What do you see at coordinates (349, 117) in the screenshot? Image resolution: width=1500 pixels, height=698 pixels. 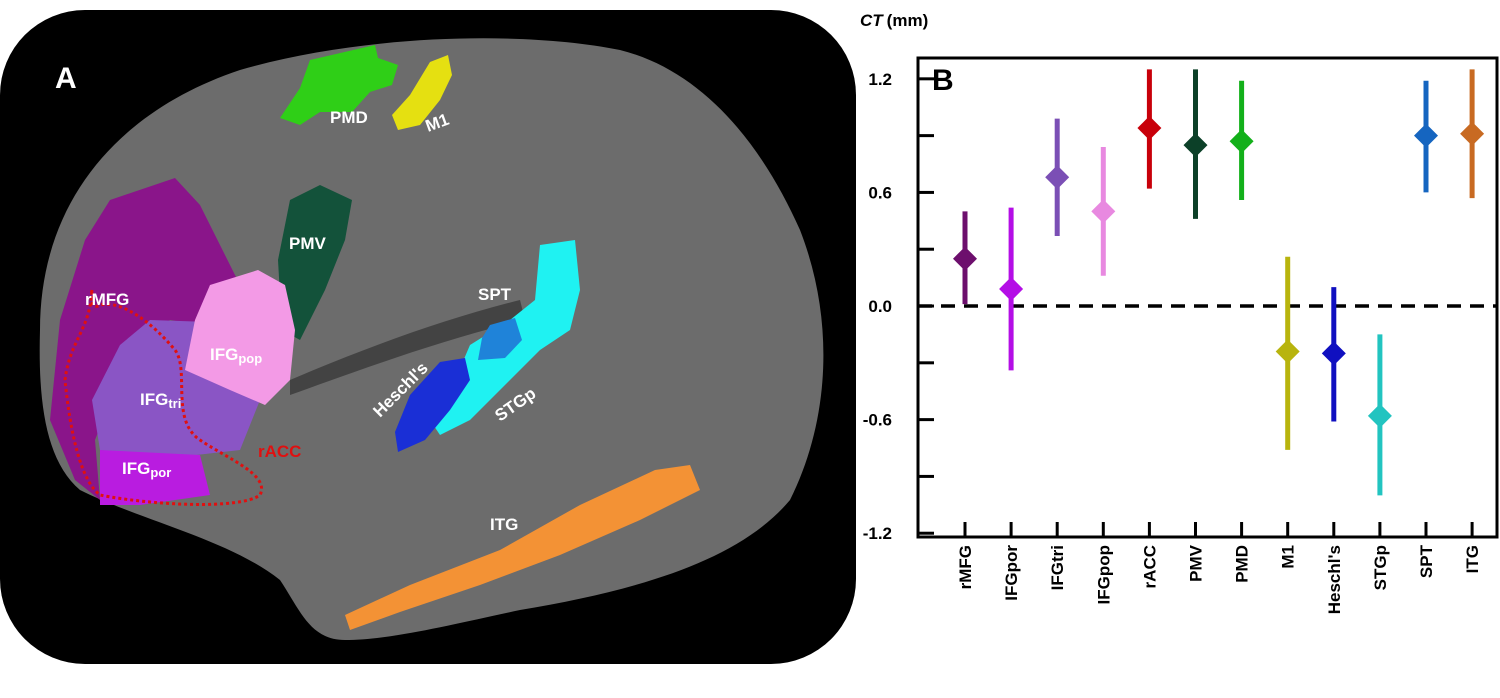 I see `label-pmd: PMD` at bounding box center [349, 117].